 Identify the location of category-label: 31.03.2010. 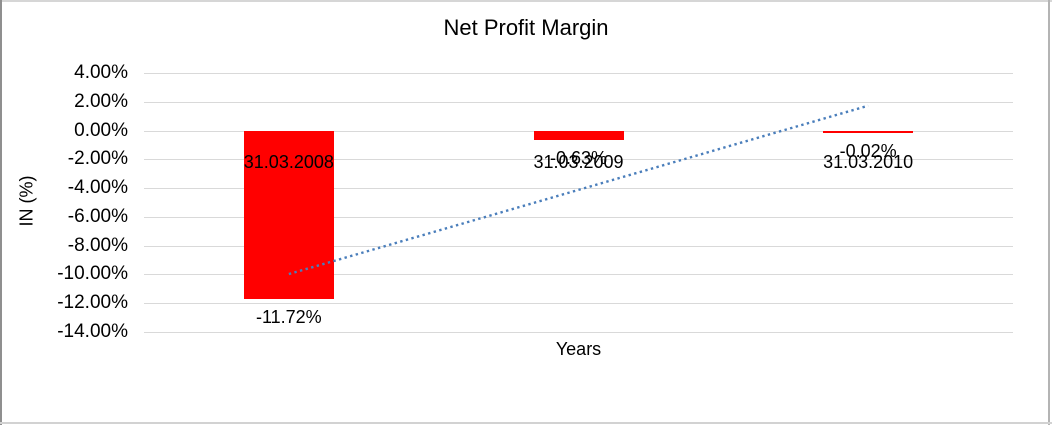
(868, 161).